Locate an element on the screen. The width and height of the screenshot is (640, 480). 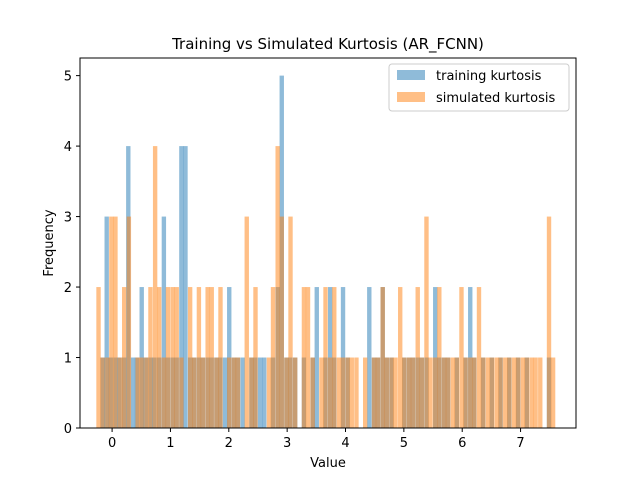
x-tick-label: 4 is located at coordinates (345, 443).